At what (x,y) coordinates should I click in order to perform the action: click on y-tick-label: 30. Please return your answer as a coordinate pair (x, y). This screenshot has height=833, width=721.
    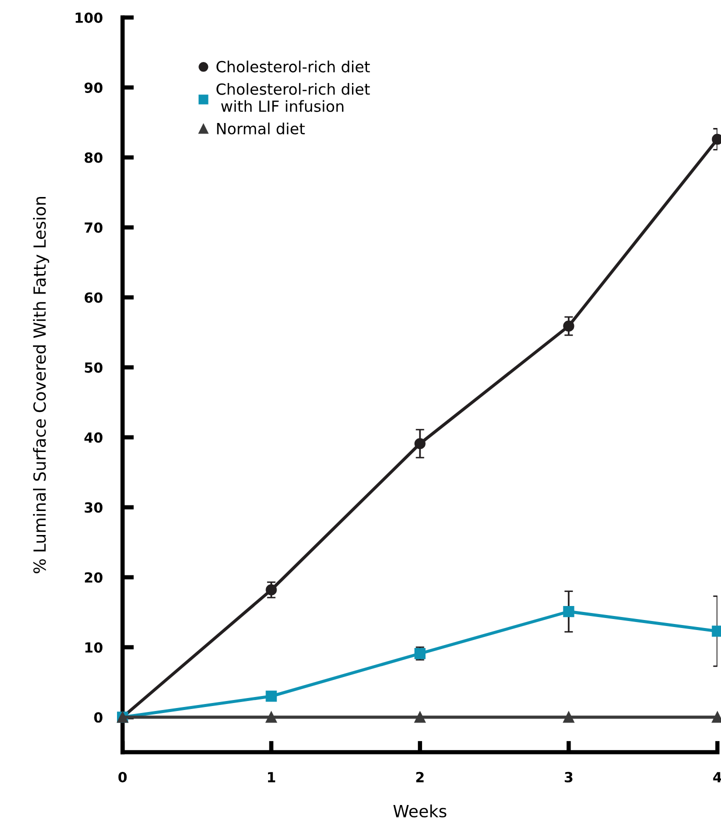
    Looking at the image, I should click on (93, 507).